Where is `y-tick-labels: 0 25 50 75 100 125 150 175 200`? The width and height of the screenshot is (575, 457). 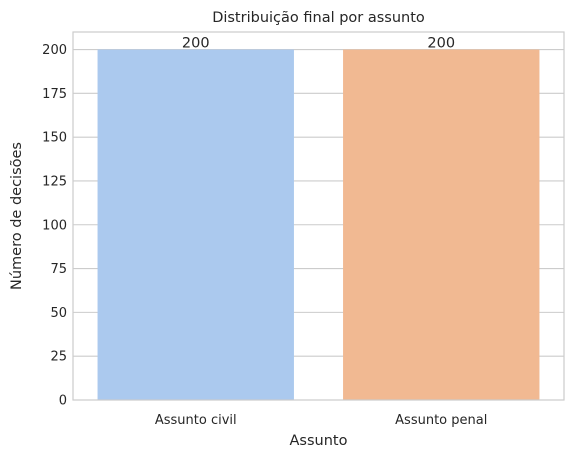 y-tick-labels: 0 25 50 75 100 125 150 175 200 is located at coordinates (54, 225).